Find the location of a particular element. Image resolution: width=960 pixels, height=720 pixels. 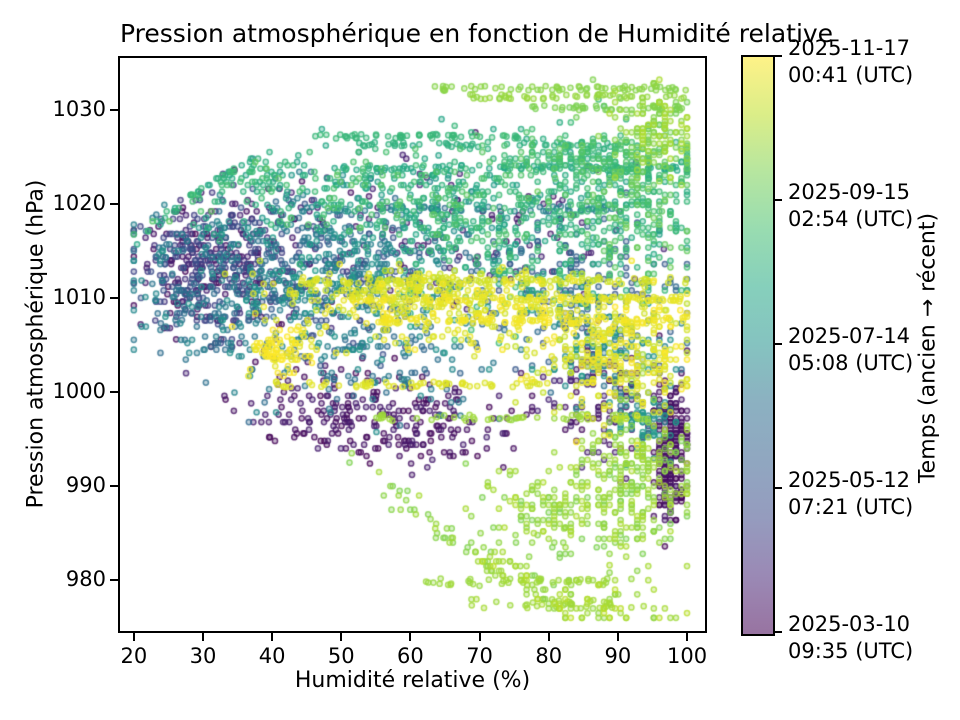

y-tick-label: 1010 is located at coordinates (79, 296).